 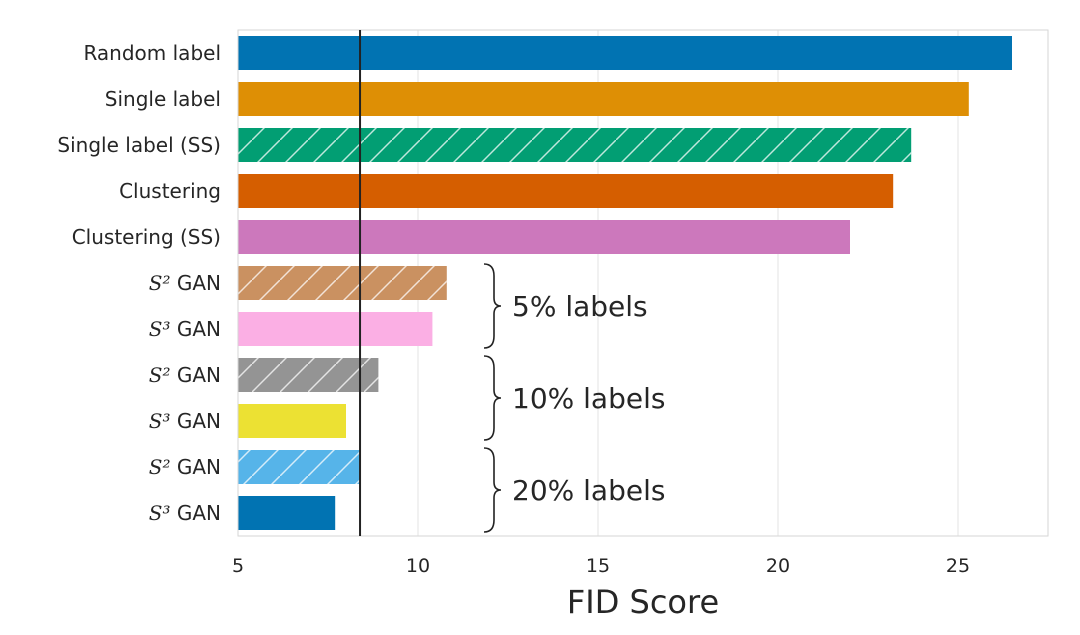 What do you see at coordinates (778, 566) in the screenshot?
I see `x-tick-label: 20` at bounding box center [778, 566].